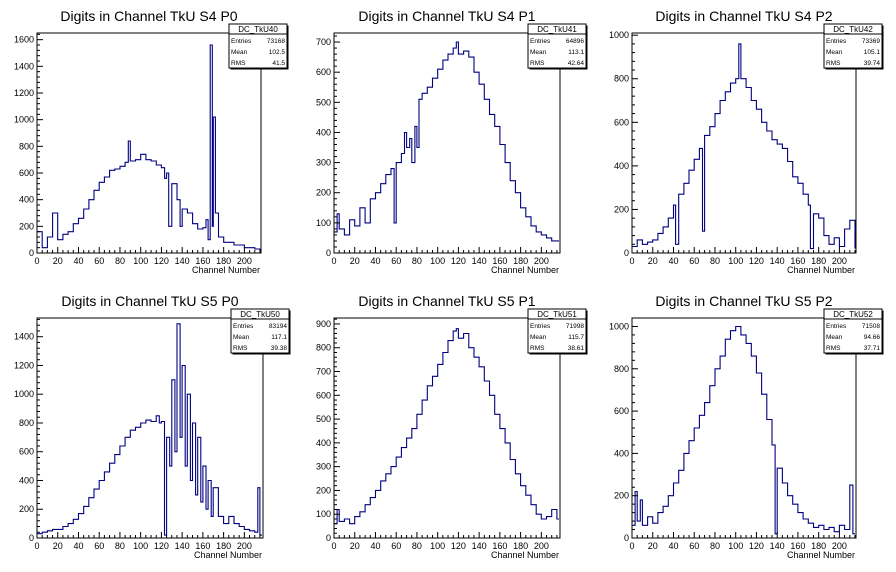  I want to click on y-tick-label: 1400, so click(24, 66).